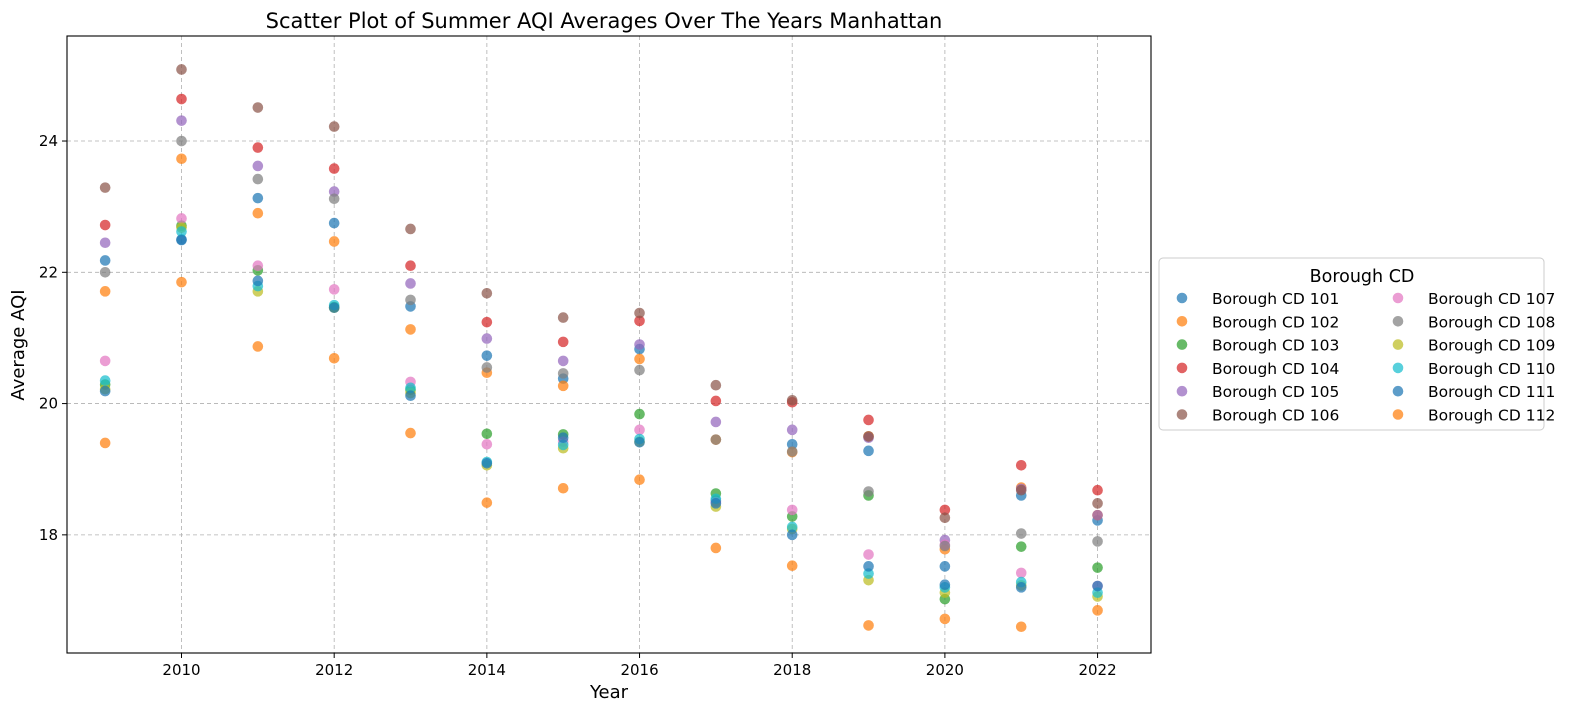 The width and height of the screenshot is (1581, 711). Describe the element at coordinates (53, 338) in the screenshot. I see `y-axis-ticks: 18 20 22 24` at that location.